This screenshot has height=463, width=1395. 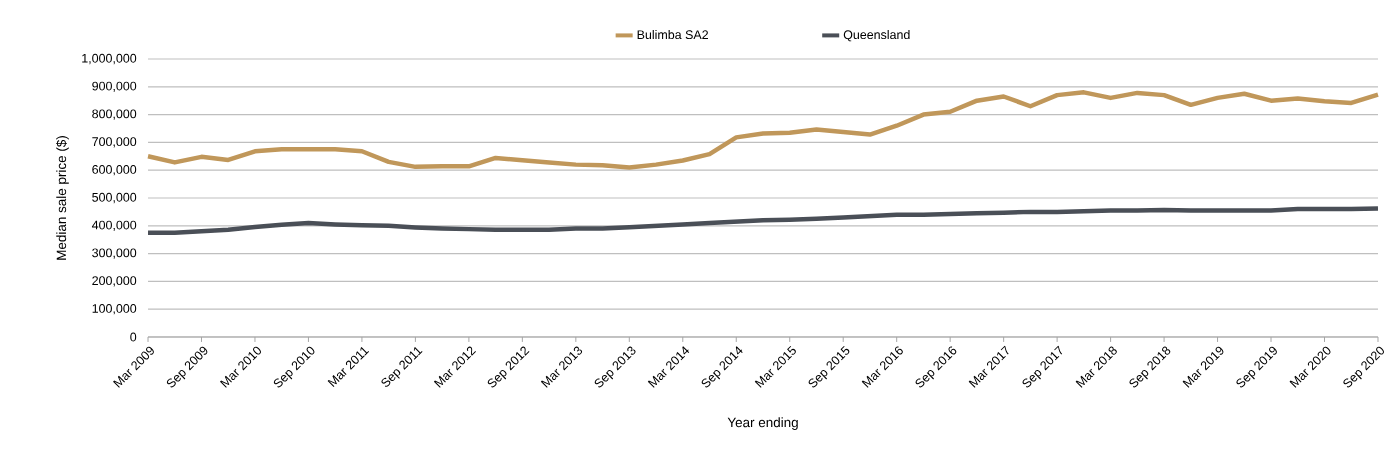 I want to click on y-tick-label: 400,000, so click(x=114, y=225).